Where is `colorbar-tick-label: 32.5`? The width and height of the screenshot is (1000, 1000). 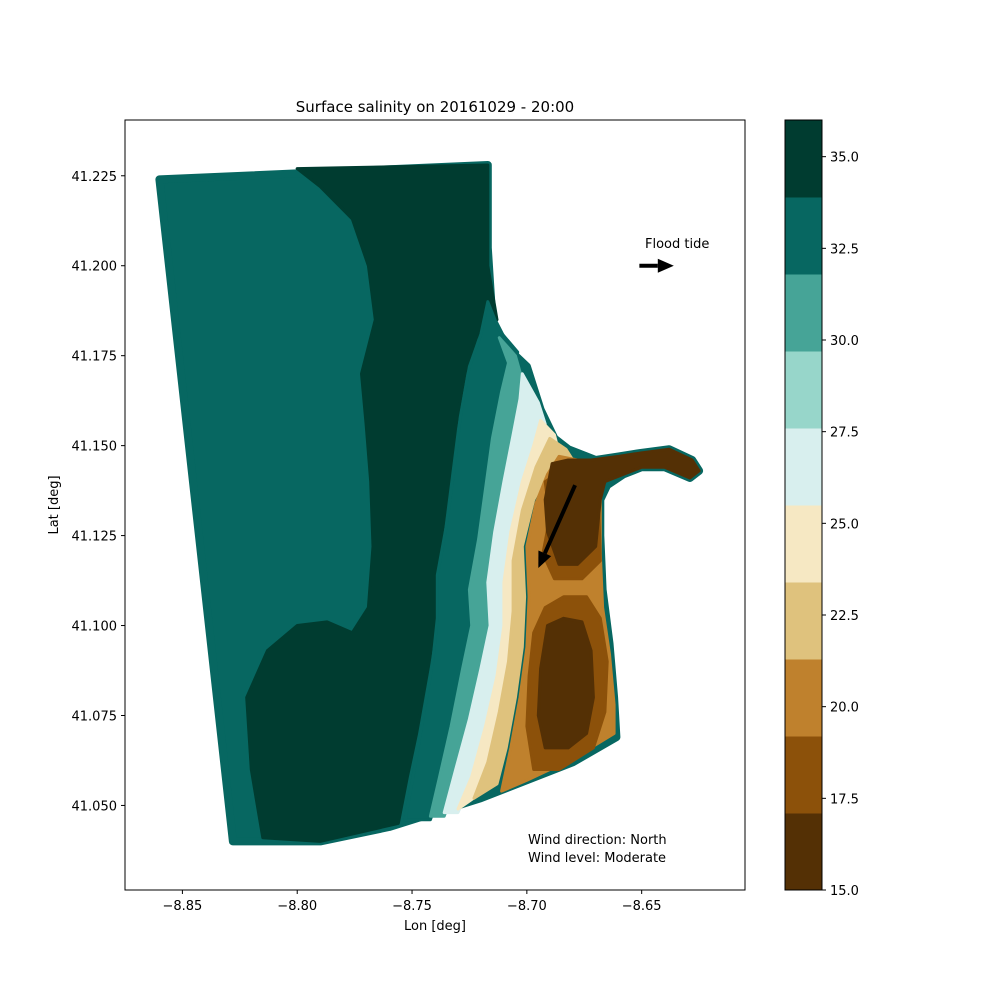 colorbar-tick-label: 32.5 is located at coordinates (844, 249).